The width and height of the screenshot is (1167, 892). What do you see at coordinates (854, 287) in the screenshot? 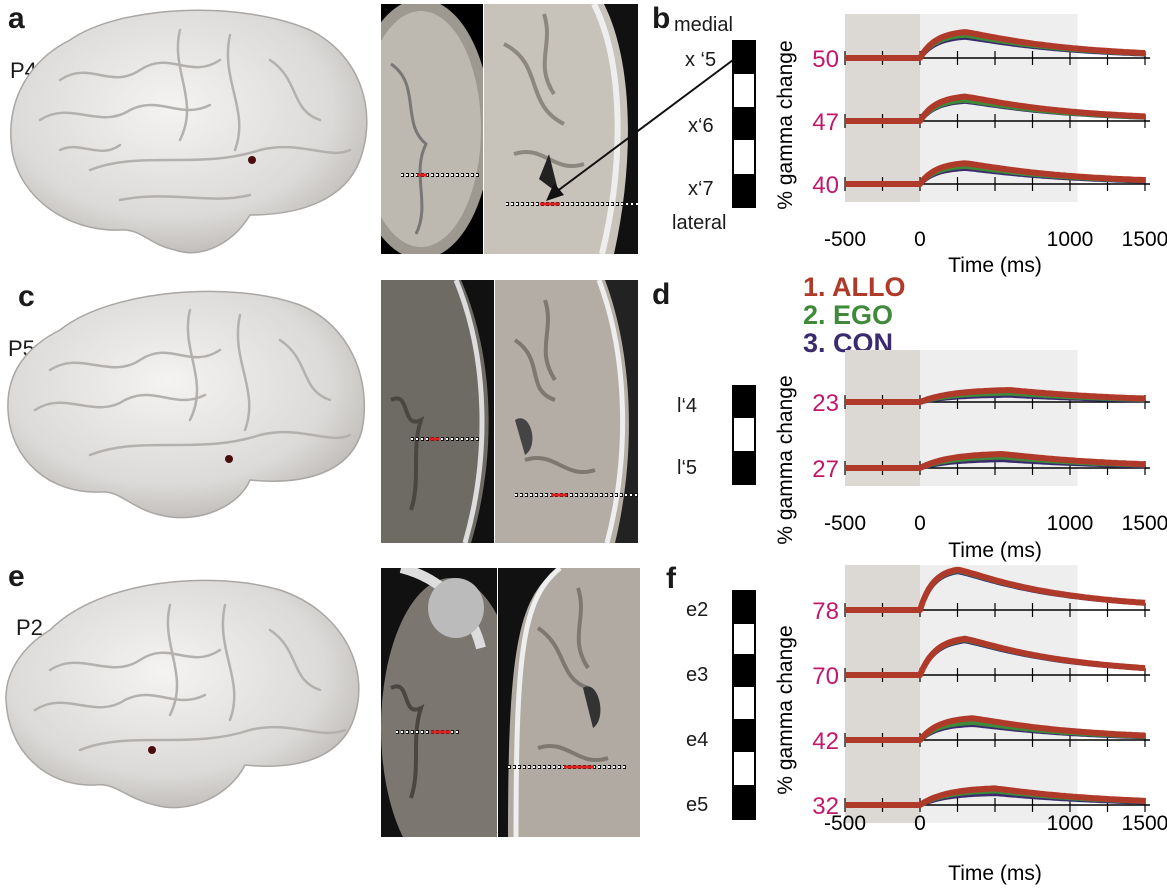
I see `legend-item-allo: 1. ALLO` at bounding box center [854, 287].